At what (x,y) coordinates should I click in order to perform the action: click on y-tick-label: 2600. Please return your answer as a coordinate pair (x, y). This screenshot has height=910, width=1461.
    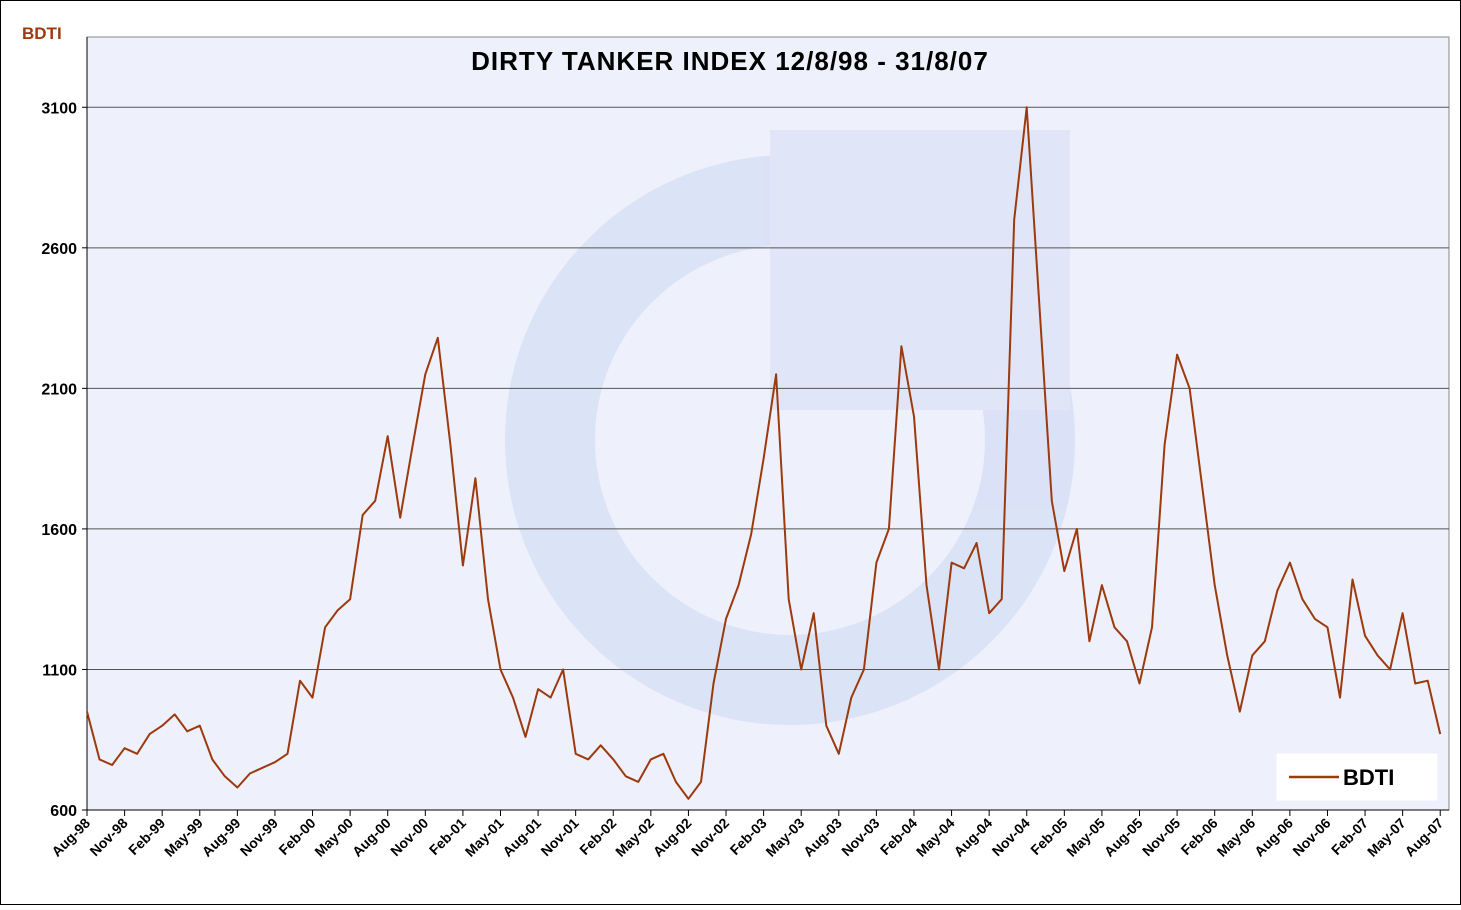
    Looking at the image, I should click on (59, 249).